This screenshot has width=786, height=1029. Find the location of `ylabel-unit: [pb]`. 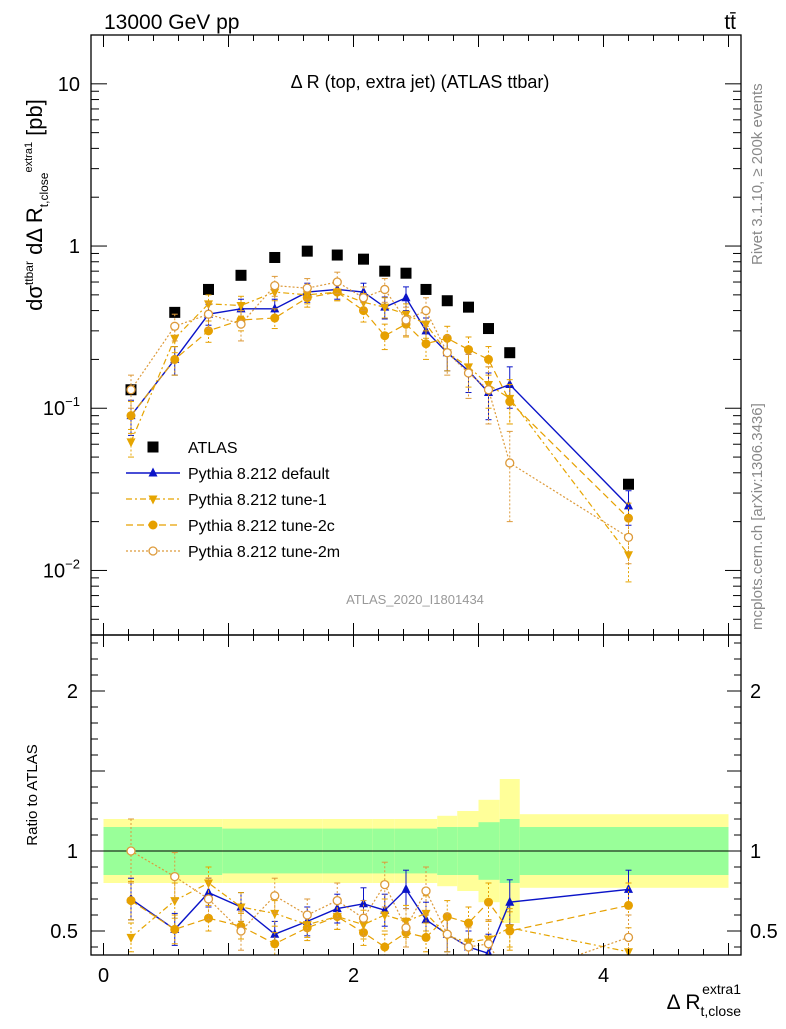

ylabel-unit: [pb] is located at coordinates (34, 117).